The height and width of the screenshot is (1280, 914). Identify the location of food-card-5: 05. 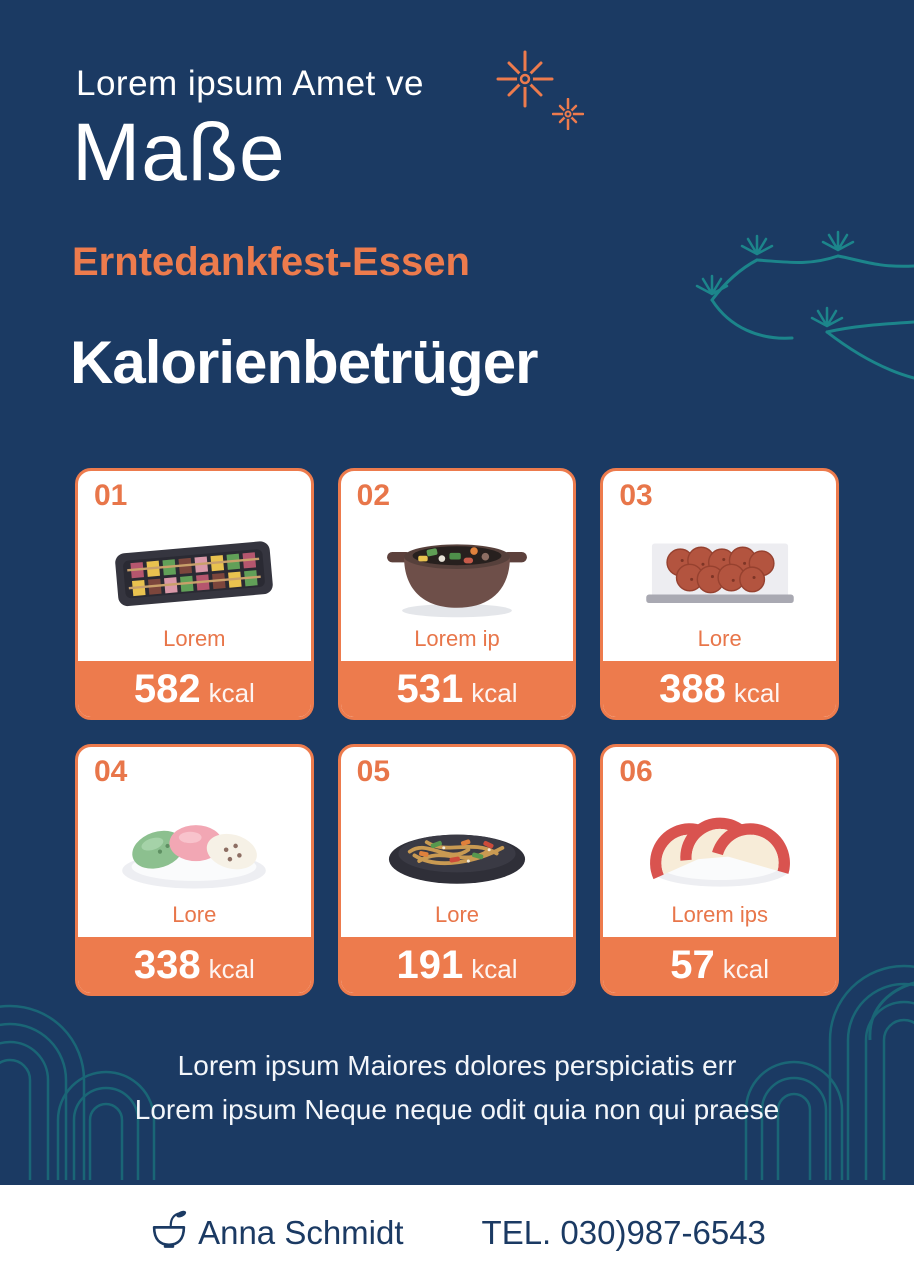
(457, 870).